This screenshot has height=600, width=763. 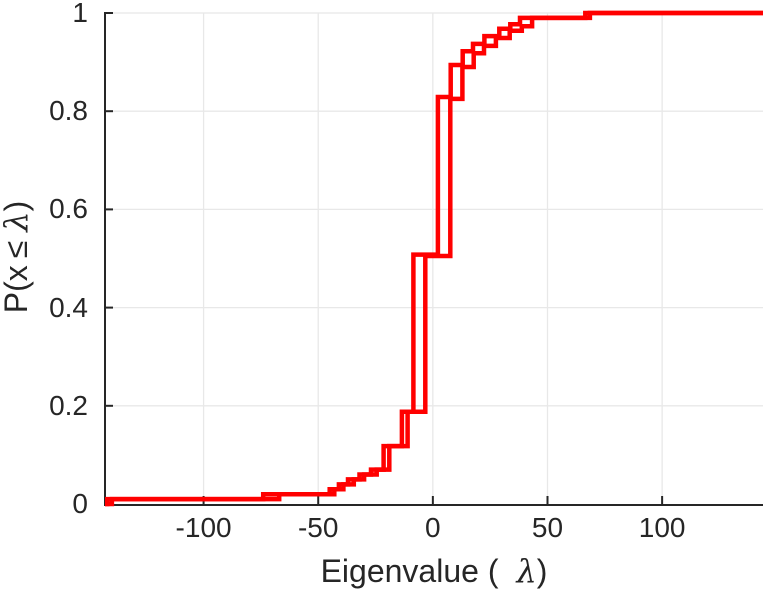 I want to click on y-tick-label: 0.8, so click(x=68, y=111).